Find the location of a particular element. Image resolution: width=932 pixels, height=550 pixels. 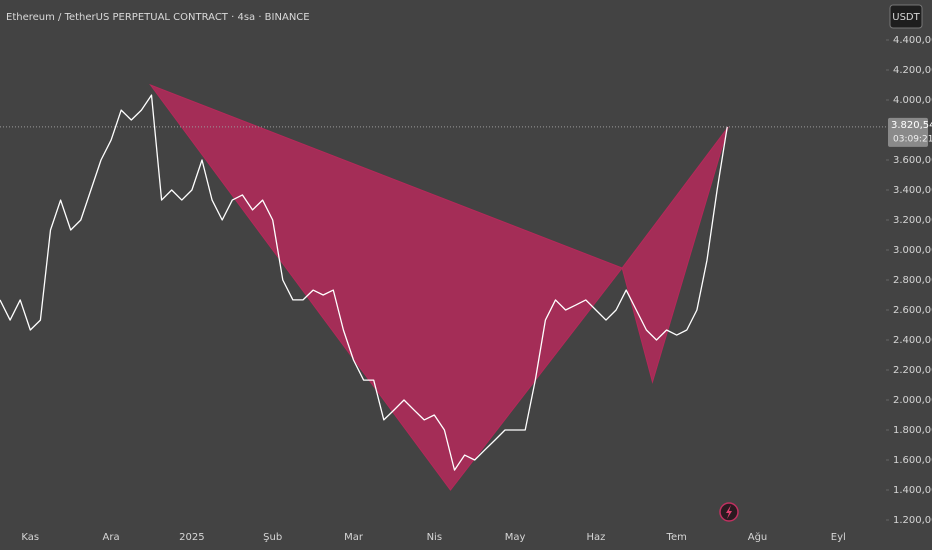

harmonic-pattern is located at coordinates (675, 255).